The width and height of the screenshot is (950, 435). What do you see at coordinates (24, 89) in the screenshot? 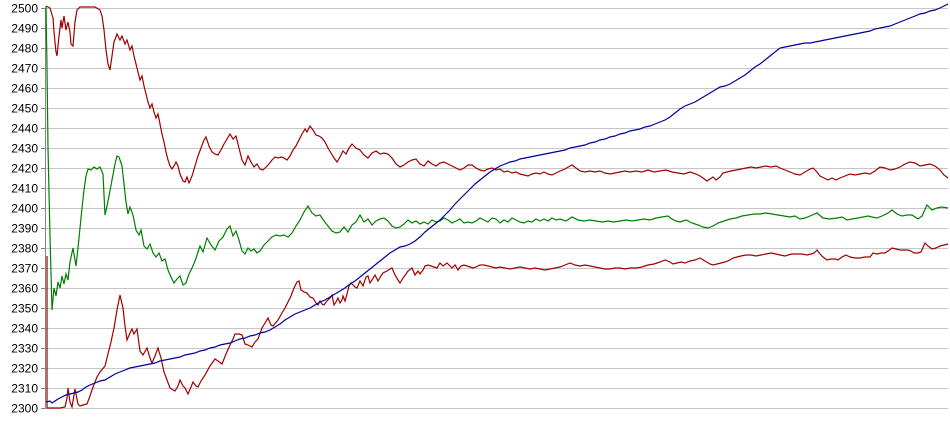
I see `y-axis-label: 2460` at bounding box center [24, 89].